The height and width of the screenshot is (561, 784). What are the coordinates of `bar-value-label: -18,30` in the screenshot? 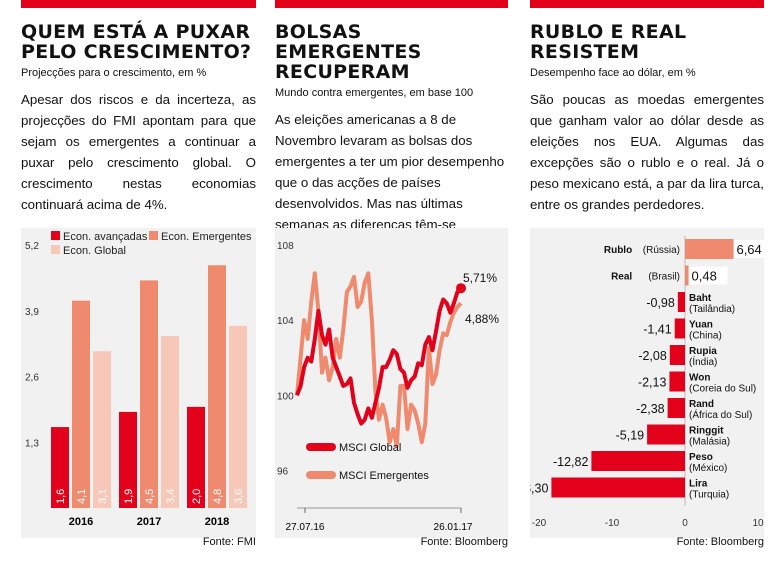 It's located at (539, 489).